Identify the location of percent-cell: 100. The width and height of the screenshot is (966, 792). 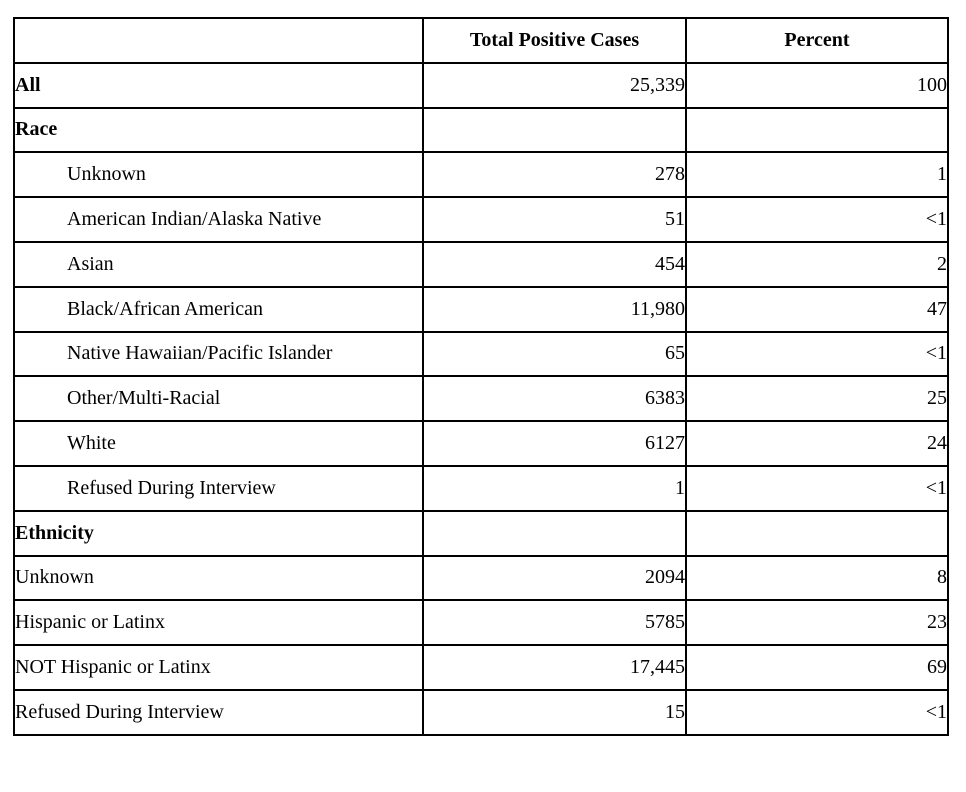
(817, 85).